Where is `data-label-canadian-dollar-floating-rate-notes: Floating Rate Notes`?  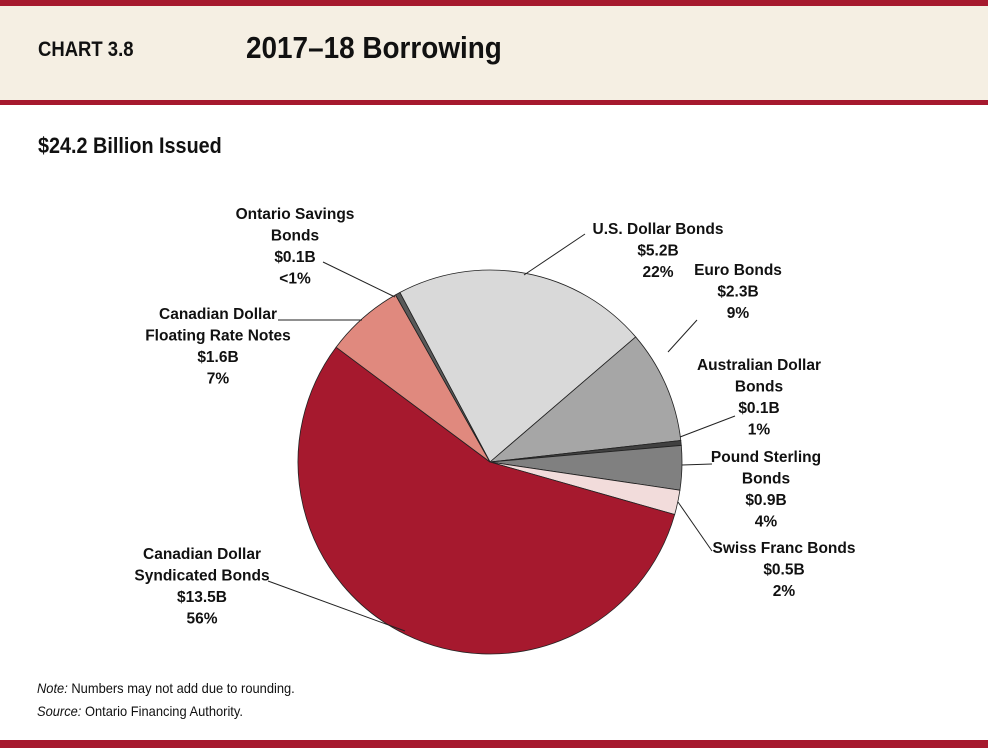 data-label-canadian-dollar-floating-rate-notes: Floating Rate Notes is located at coordinates (218, 336).